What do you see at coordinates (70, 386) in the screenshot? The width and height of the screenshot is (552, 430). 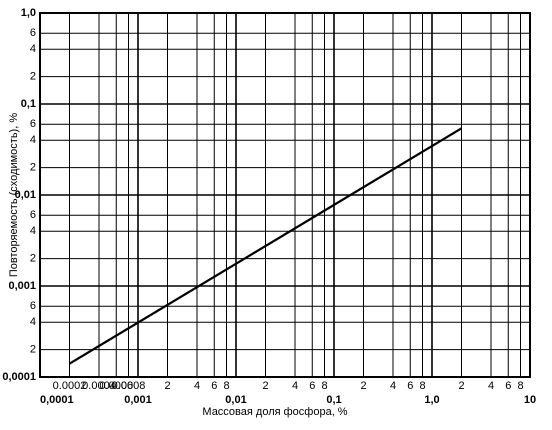 I see `x-tick-label: 0.0002` at bounding box center [70, 386].